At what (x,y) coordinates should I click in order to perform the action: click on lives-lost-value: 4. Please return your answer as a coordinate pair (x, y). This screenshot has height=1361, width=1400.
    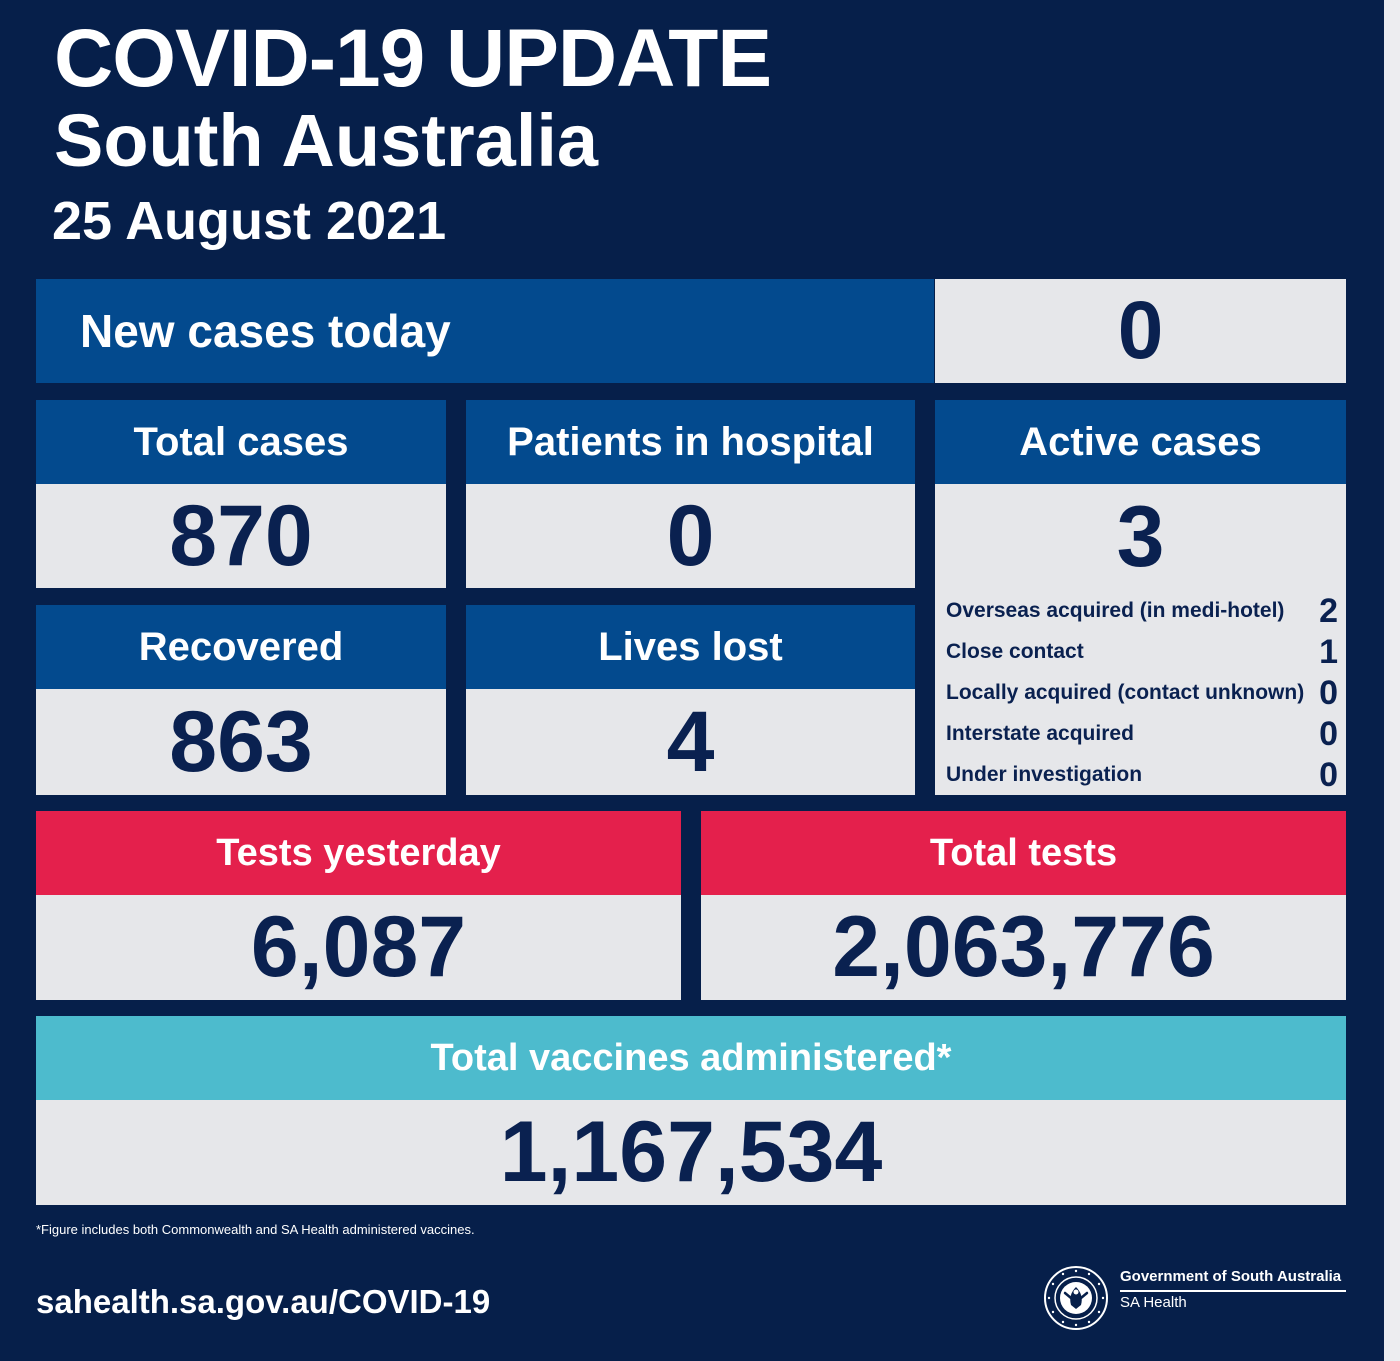
    Looking at the image, I should click on (690, 742).